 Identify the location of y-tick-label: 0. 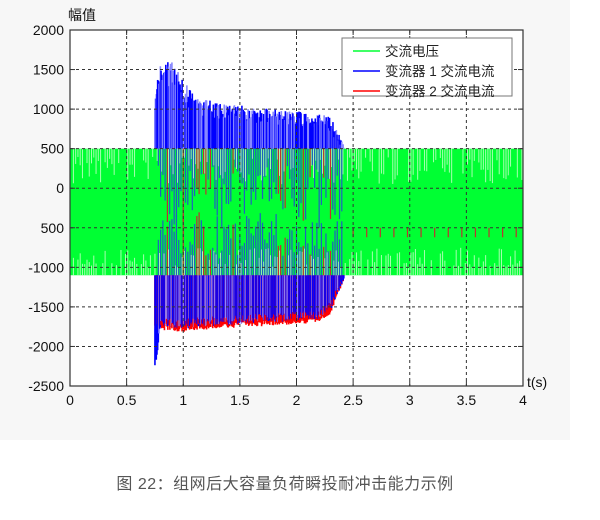
(60, 188).